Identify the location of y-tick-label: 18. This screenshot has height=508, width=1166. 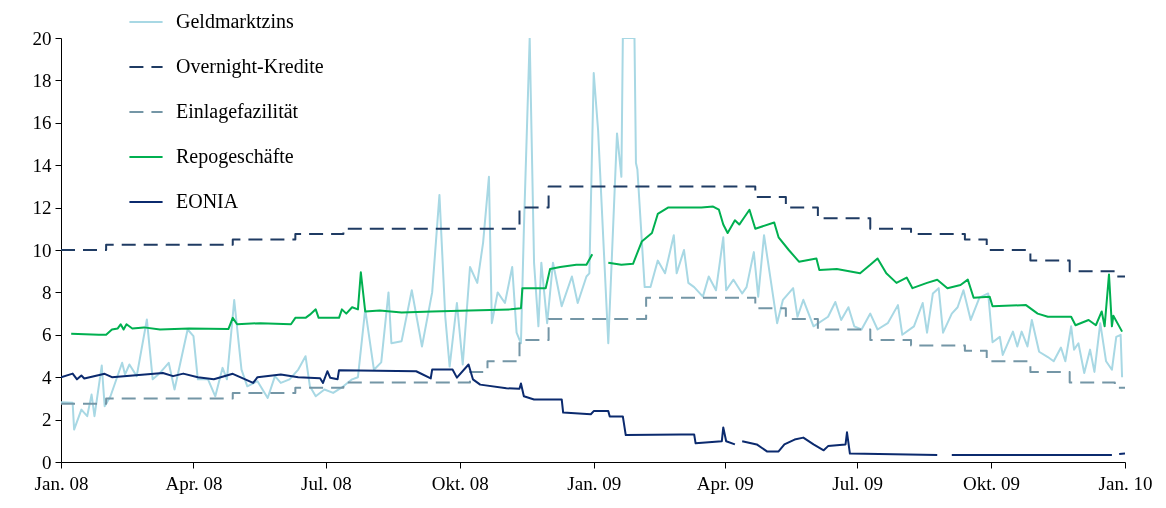
(42, 80).